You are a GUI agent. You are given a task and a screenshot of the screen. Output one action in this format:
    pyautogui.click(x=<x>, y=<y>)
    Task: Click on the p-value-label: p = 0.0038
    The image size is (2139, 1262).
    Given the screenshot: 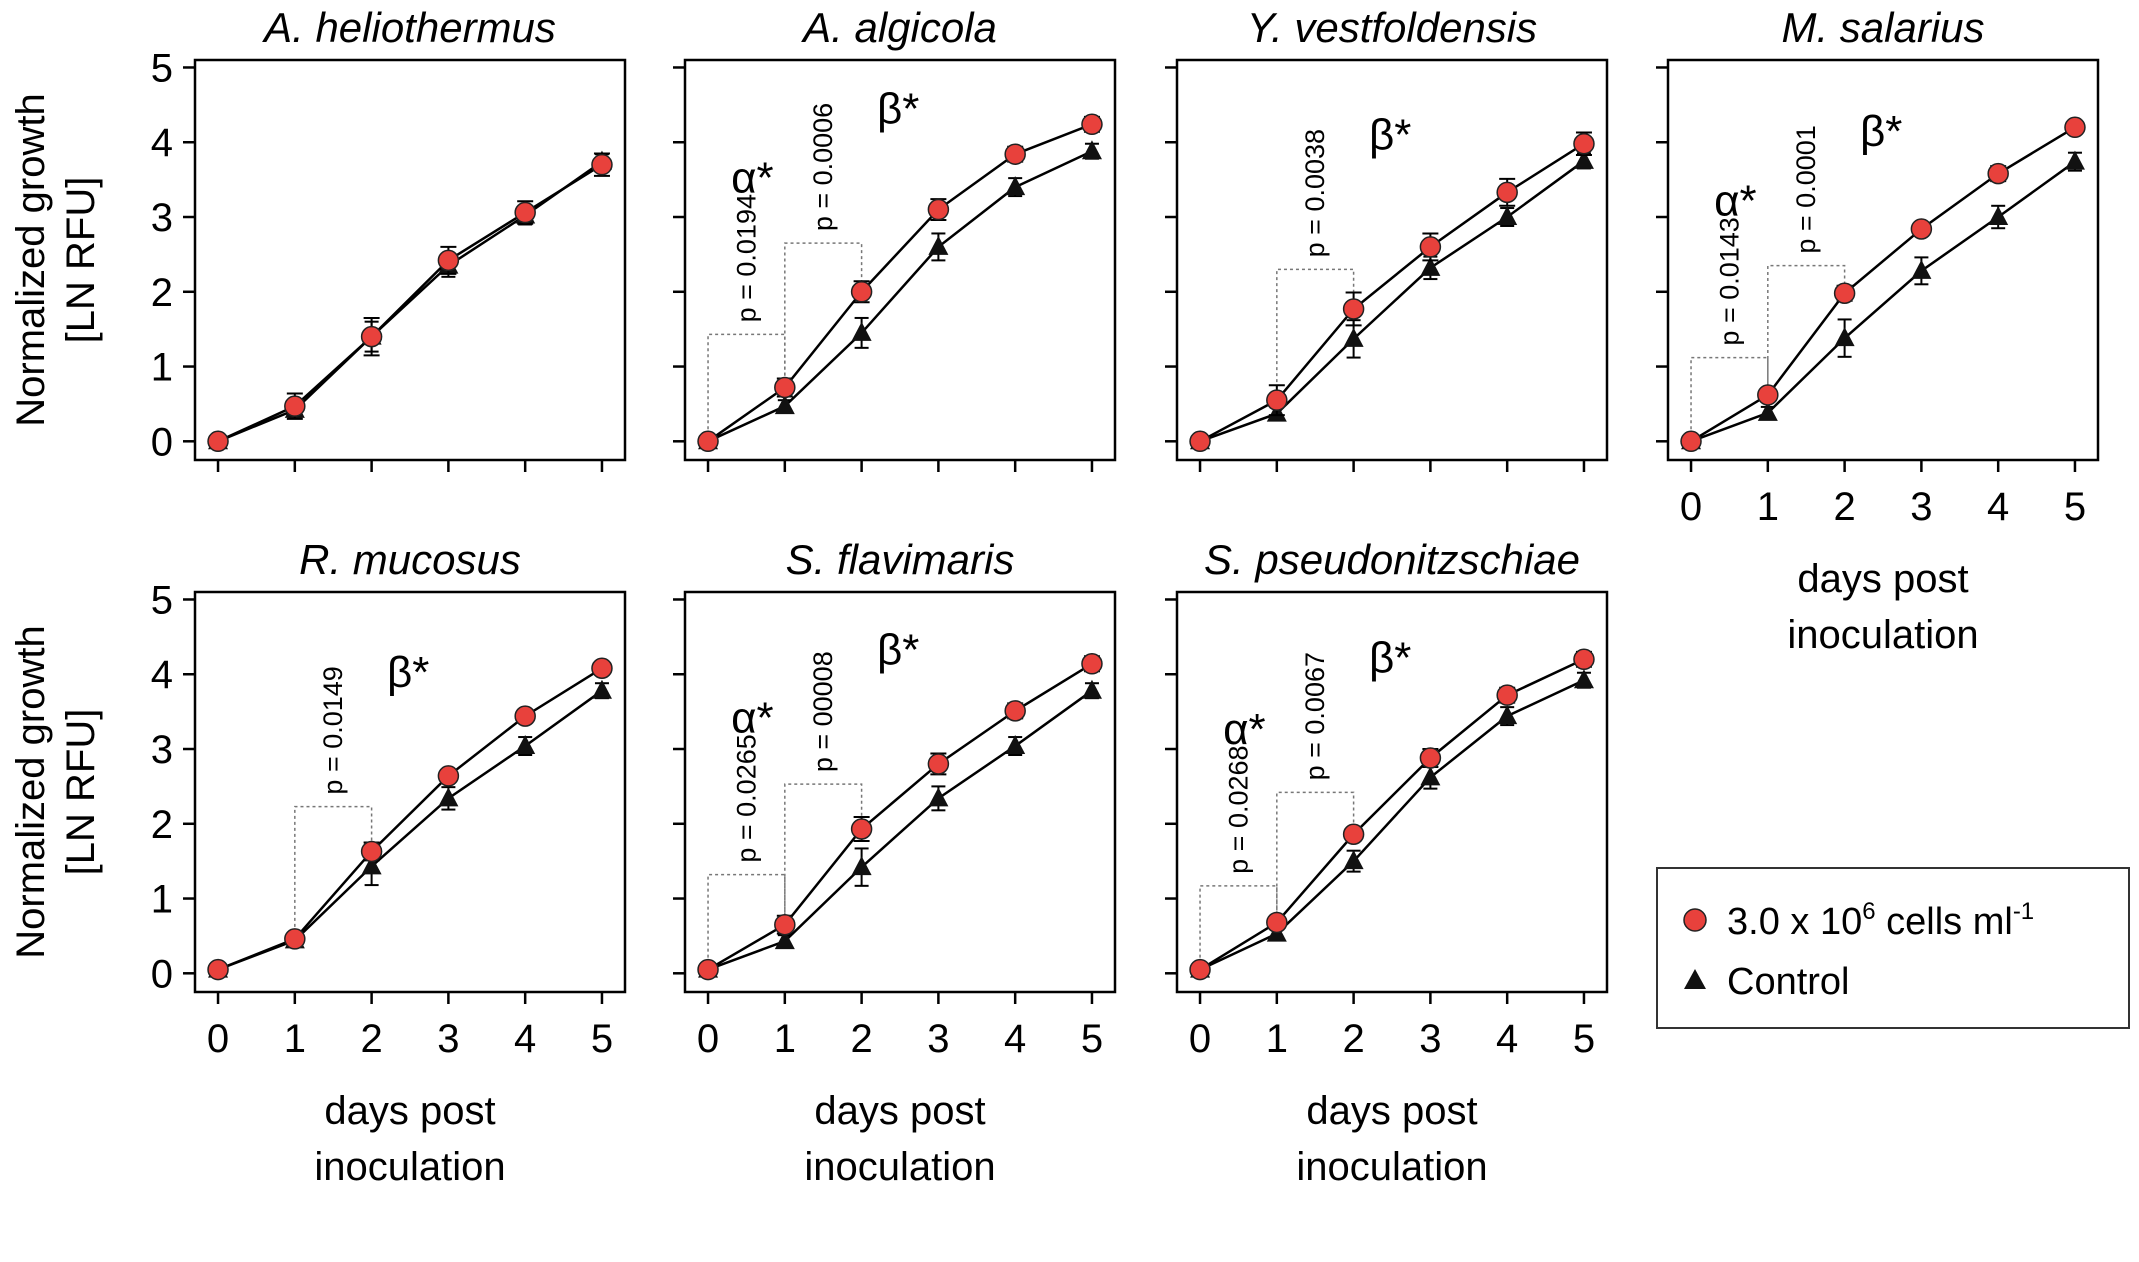 What is the action you would take?
    pyautogui.click(x=1315, y=193)
    